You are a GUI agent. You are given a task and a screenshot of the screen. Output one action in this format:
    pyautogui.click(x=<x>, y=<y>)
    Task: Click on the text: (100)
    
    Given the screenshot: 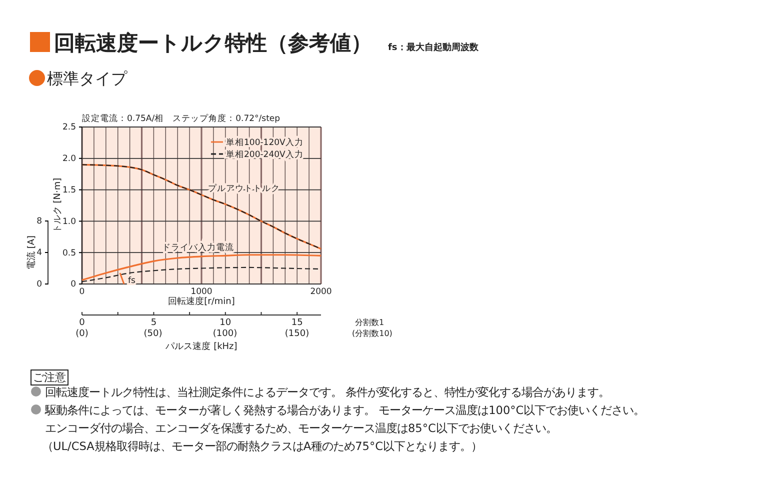 What is the action you would take?
    pyautogui.click(x=225, y=334)
    